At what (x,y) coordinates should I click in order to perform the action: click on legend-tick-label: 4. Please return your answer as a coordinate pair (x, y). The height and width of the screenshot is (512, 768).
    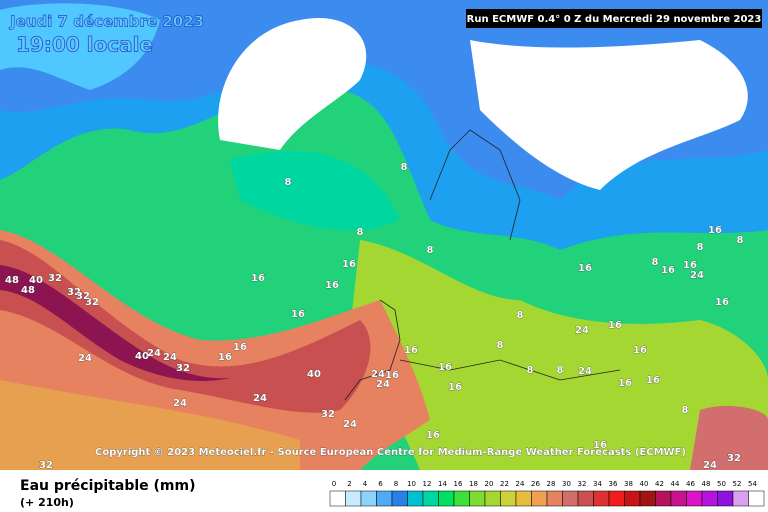
    Looking at the image, I should click on (365, 484).